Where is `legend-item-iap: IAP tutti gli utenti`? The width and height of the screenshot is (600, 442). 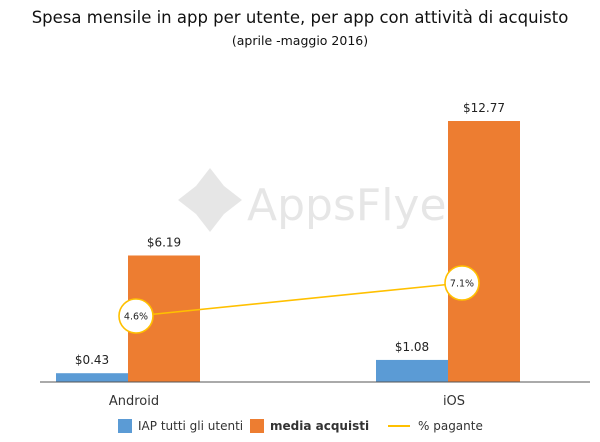
legend-item-iap: IAP tutti gli utenti is located at coordinates (180, 426).